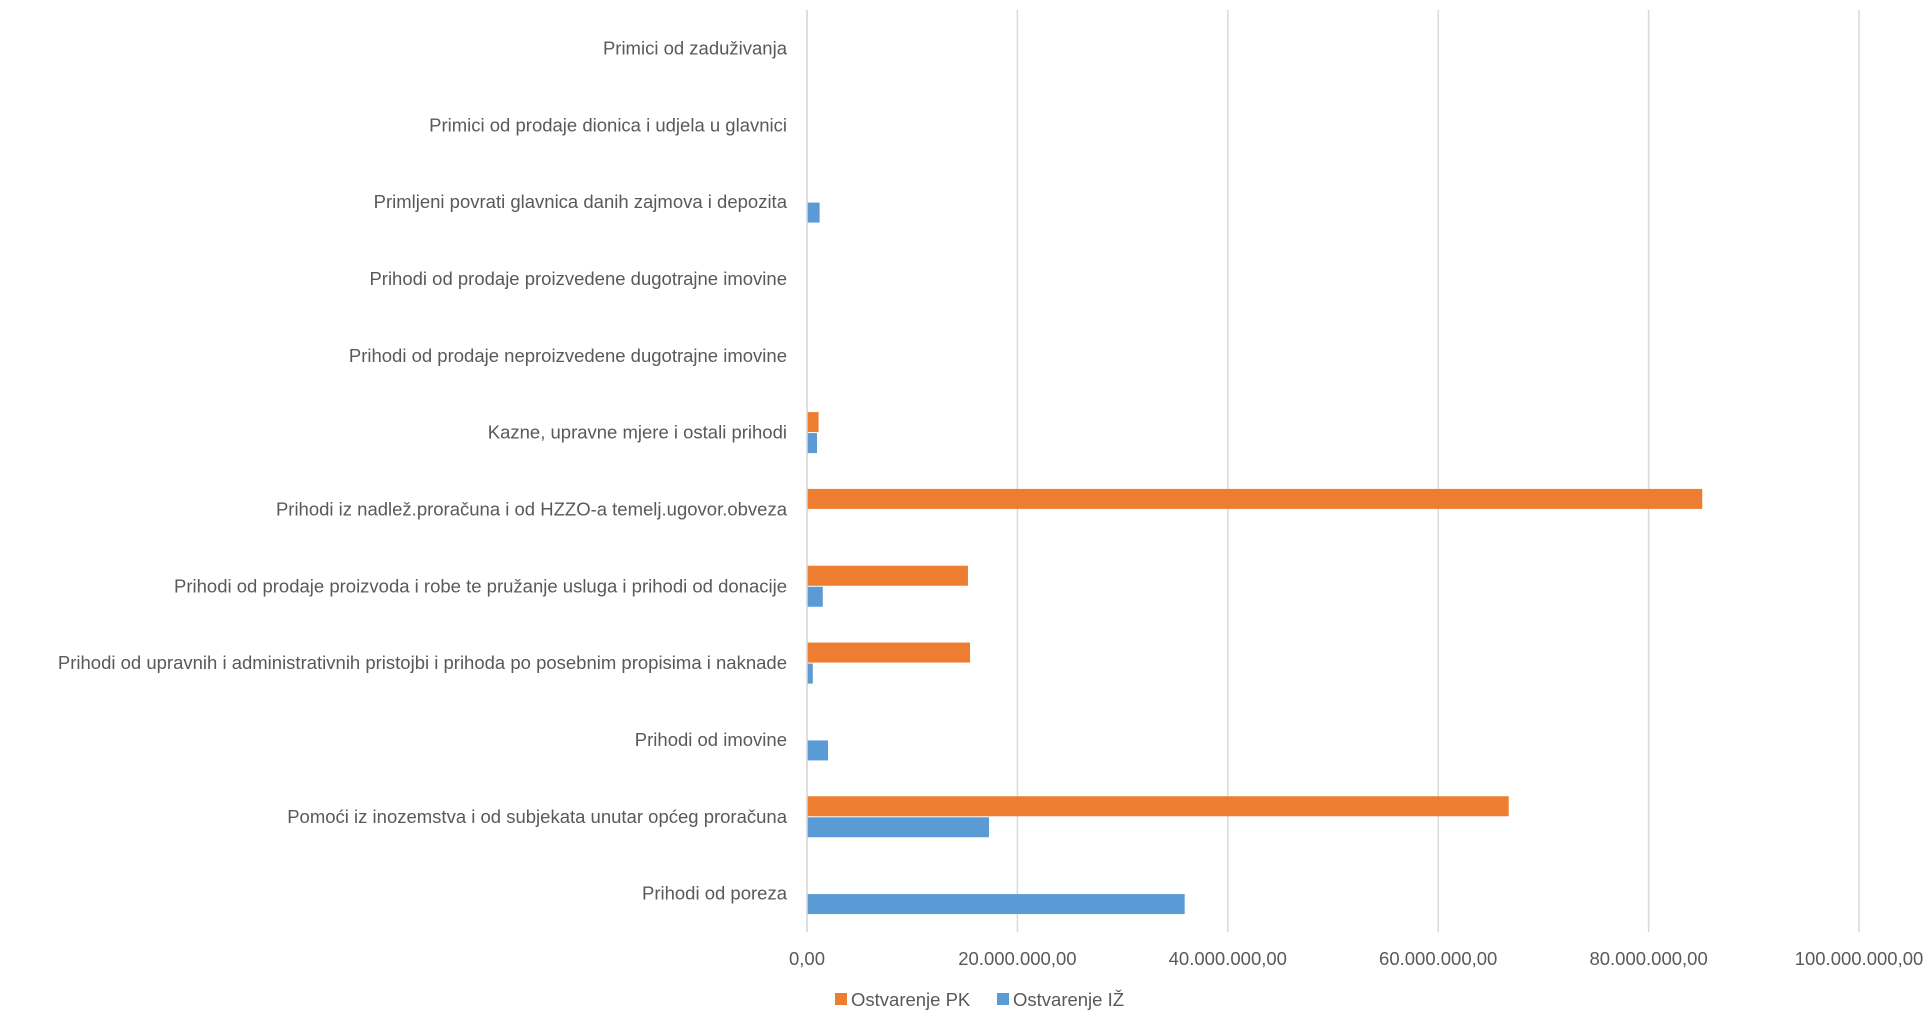 The image size is (1932, 1018). What do you see at coordinates (711, 739) in the screenshot?
I see `category-label: Prihodi od imovine` at bounding box center [711, 739].